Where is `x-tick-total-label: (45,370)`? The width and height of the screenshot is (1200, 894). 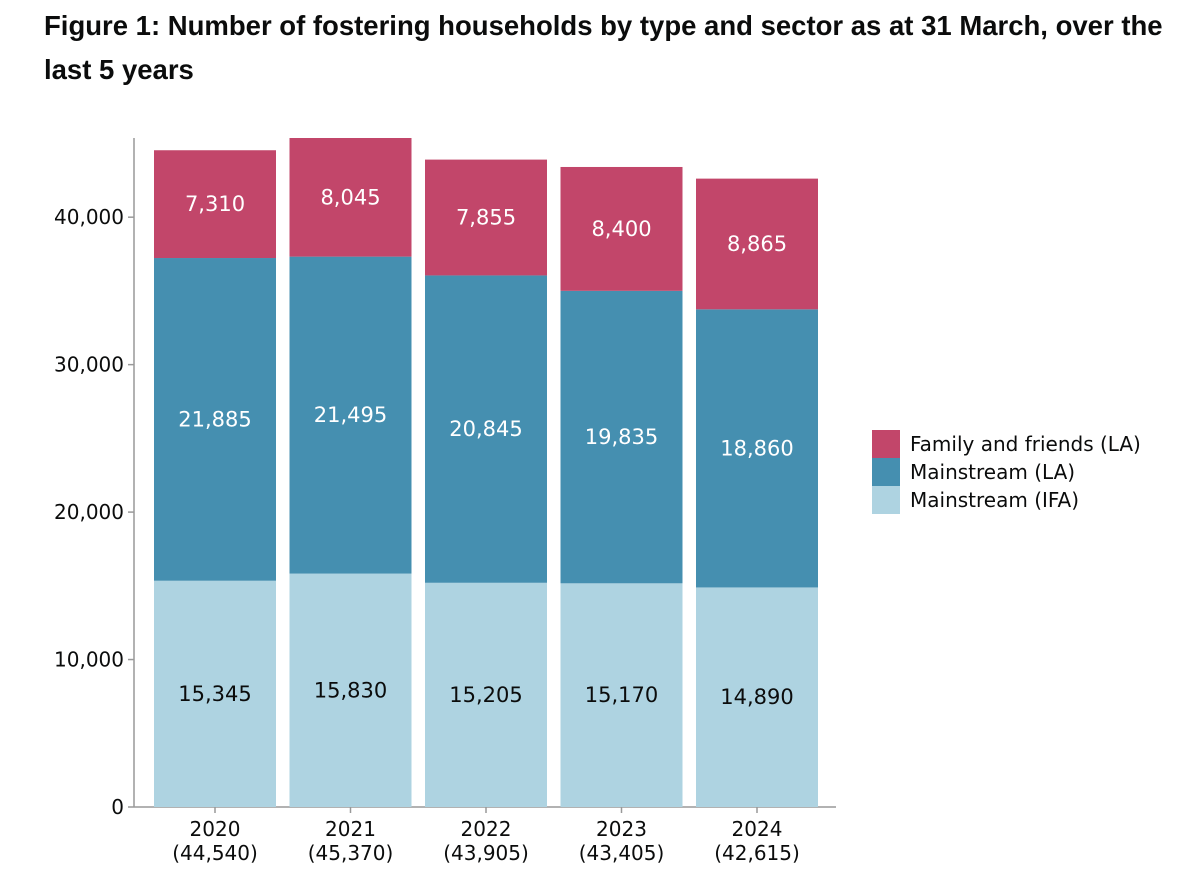 x-tick-total-label: (45,370) is located at coordinates (351, 853).